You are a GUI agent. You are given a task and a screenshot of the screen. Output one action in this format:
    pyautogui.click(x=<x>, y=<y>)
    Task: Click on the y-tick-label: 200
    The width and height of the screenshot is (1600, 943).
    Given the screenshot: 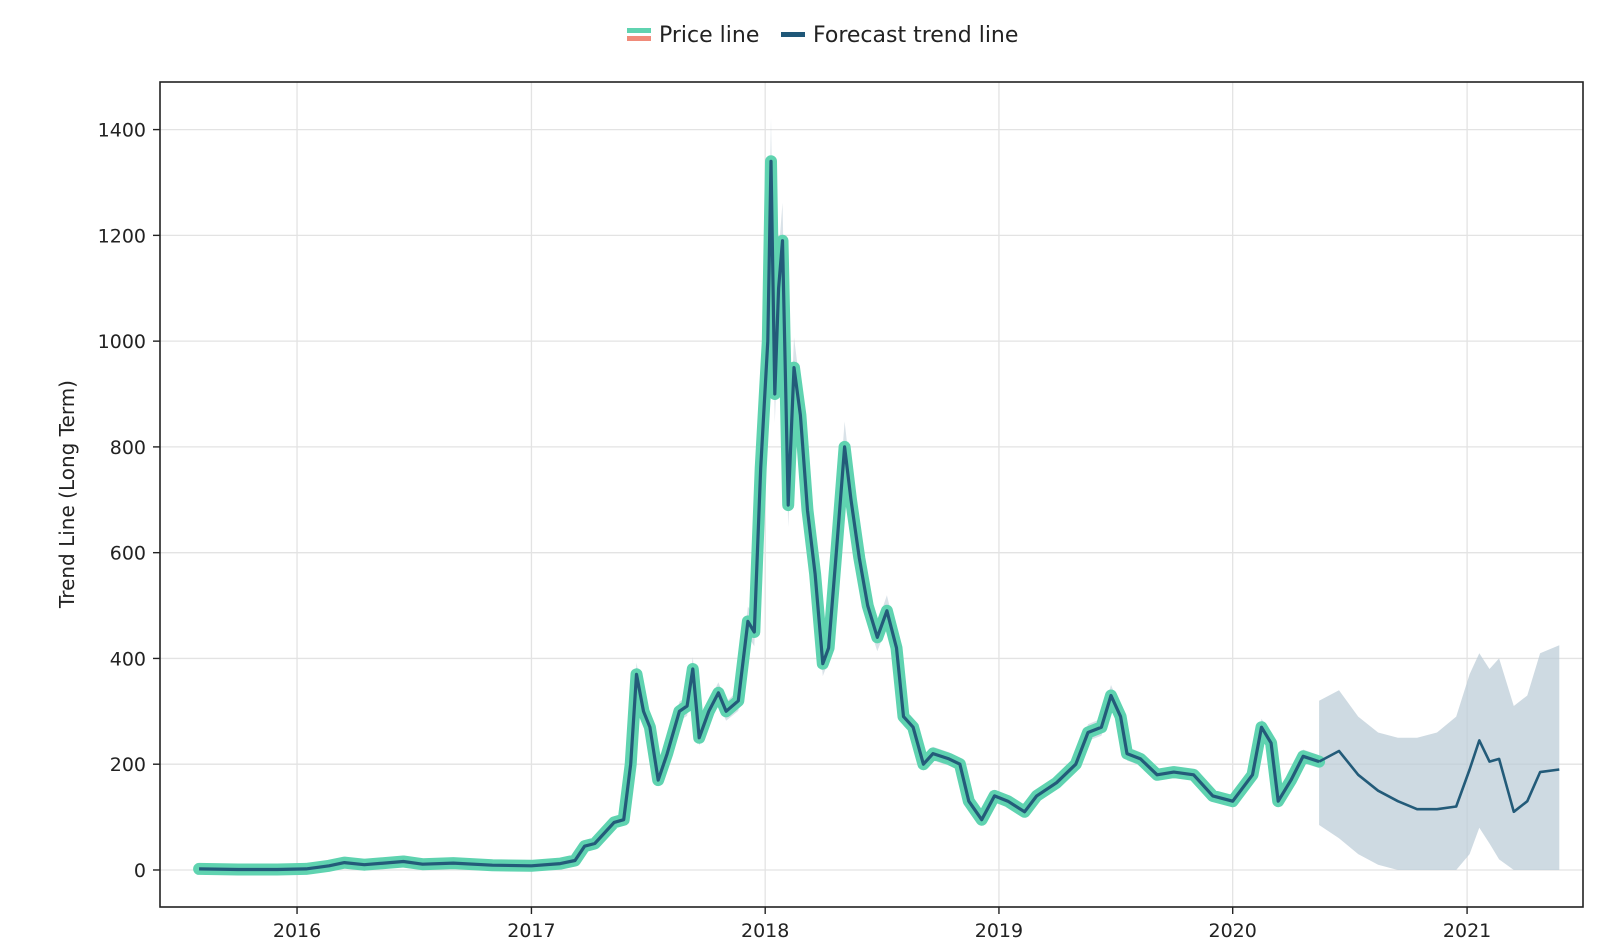 What is the action you would take?
    pyautogui.click(x=128, y=765)
    